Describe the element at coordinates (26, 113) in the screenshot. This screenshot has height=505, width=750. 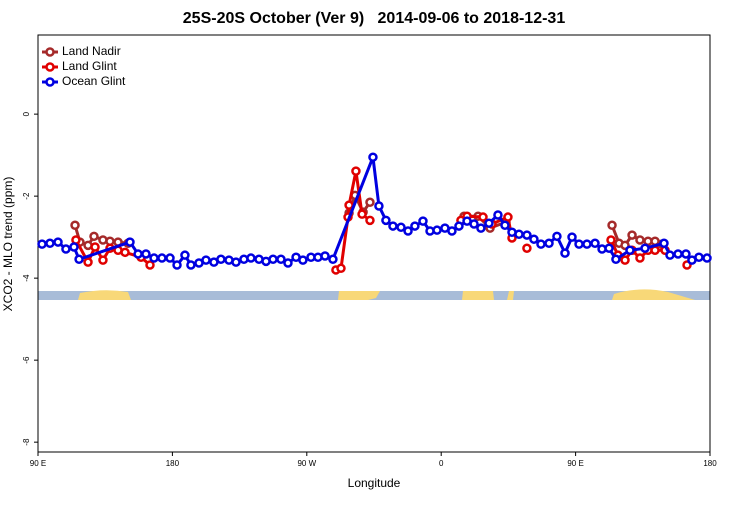
I see `y-tick-label: 0` at that location.